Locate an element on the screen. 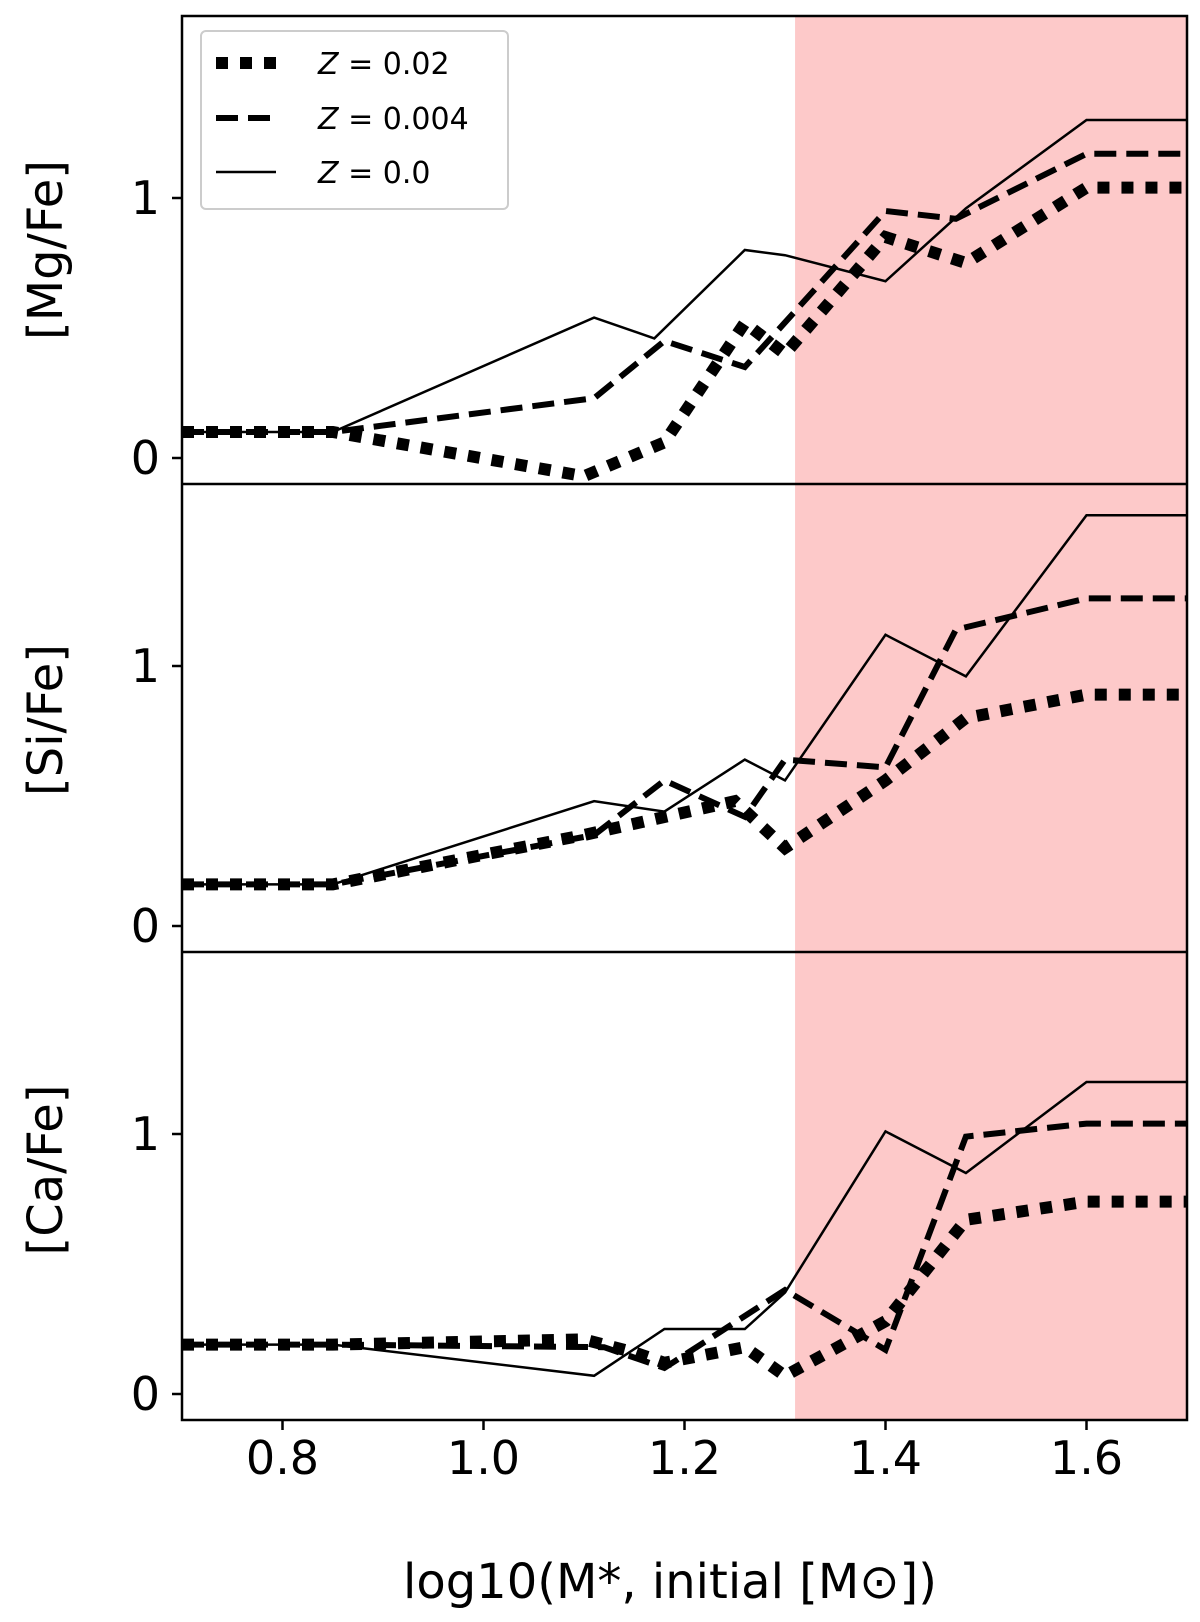 The width and height of the screenshot is (1200, 1622). y-label-si-fe: [Si/Fe] is located at coordinates (46, 720).